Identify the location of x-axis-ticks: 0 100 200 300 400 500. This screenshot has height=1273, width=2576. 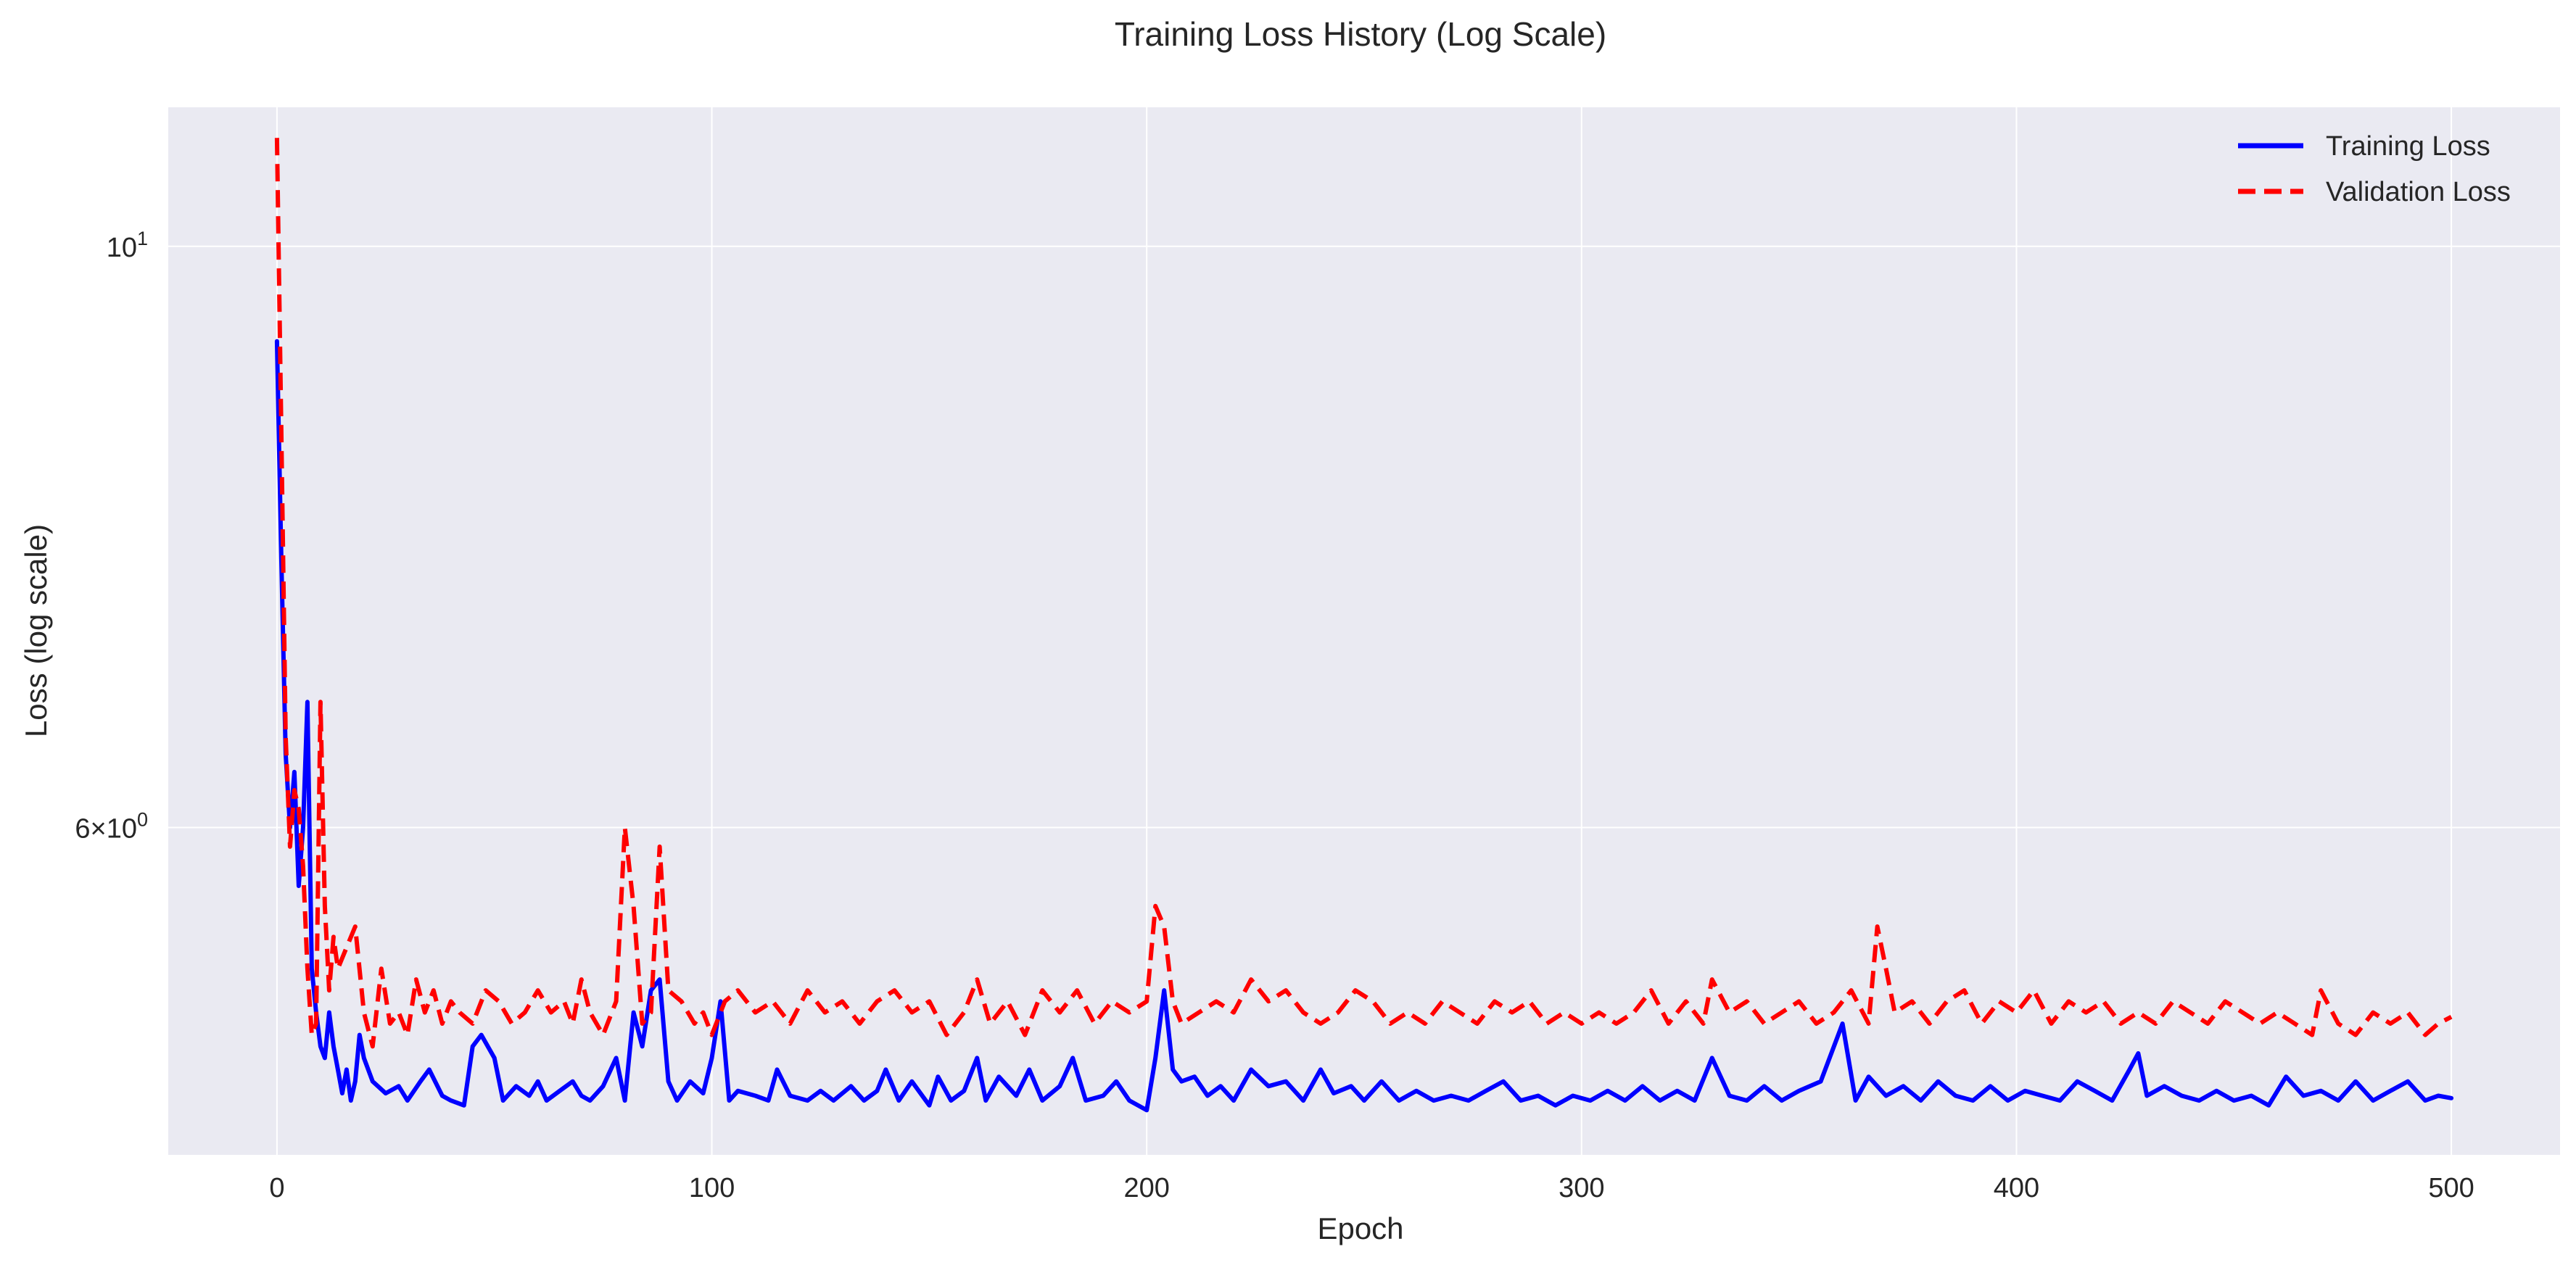
(1371, 1188).